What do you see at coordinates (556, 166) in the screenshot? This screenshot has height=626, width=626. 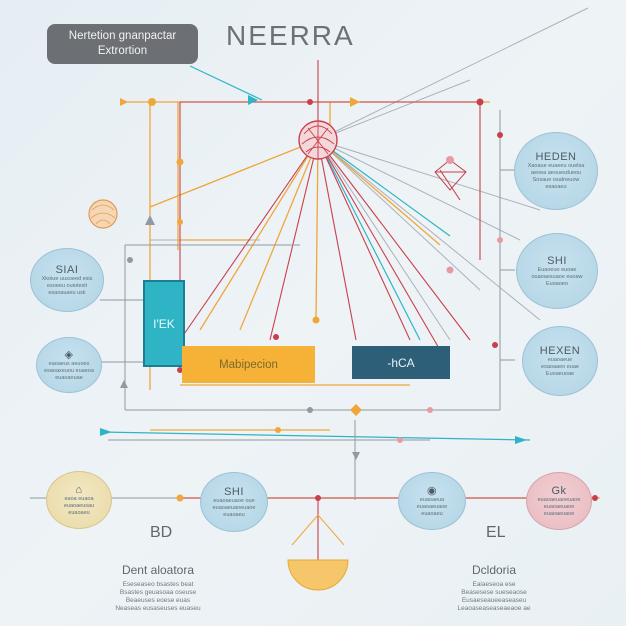 I see `right-node-1-line-1: Xaoaue euaeeu ouelsa` at bounding box center [556, 166].